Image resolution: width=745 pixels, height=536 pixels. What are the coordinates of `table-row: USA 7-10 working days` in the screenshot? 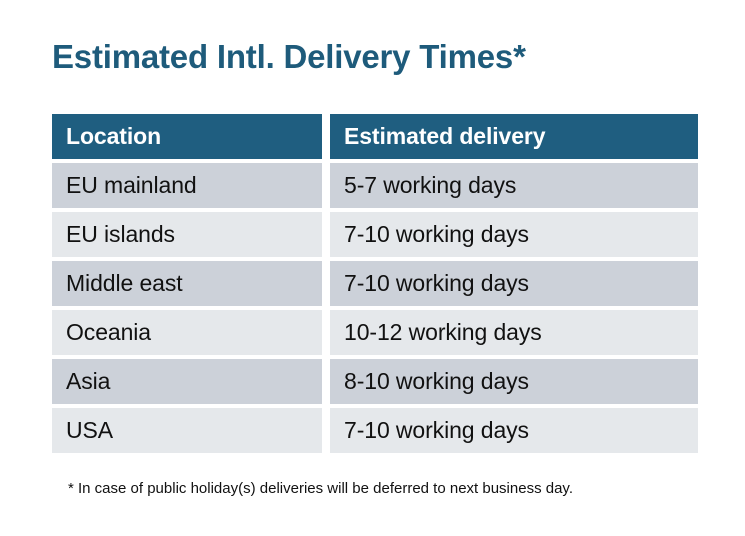 It's located at (375, 430).